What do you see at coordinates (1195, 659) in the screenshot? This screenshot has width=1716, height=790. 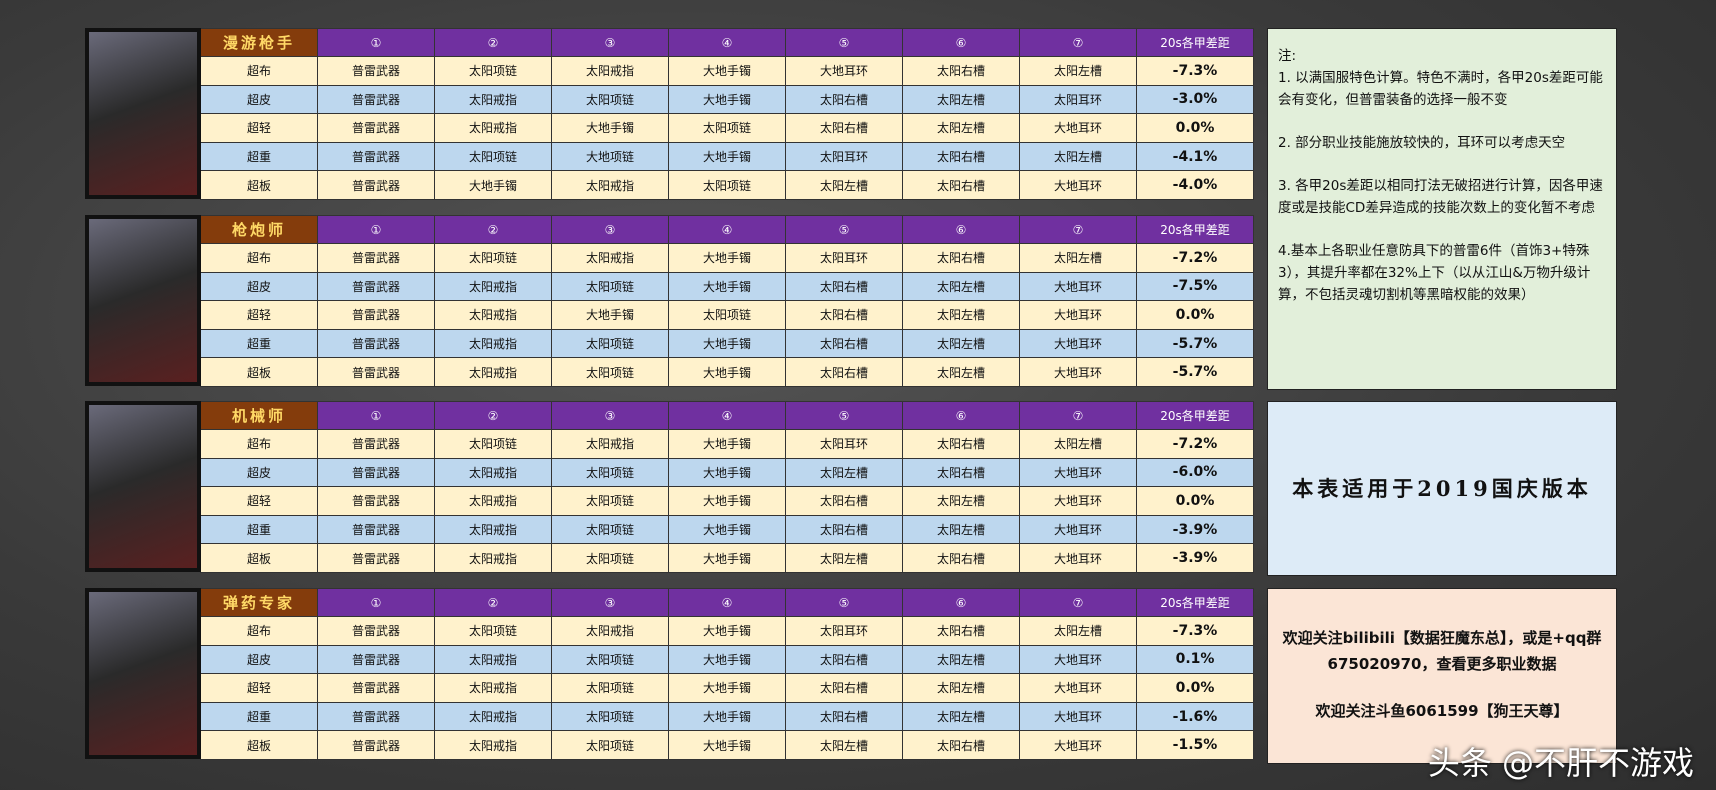 I see `diff-value: 0.1%` at bounding box center [1195, 659].